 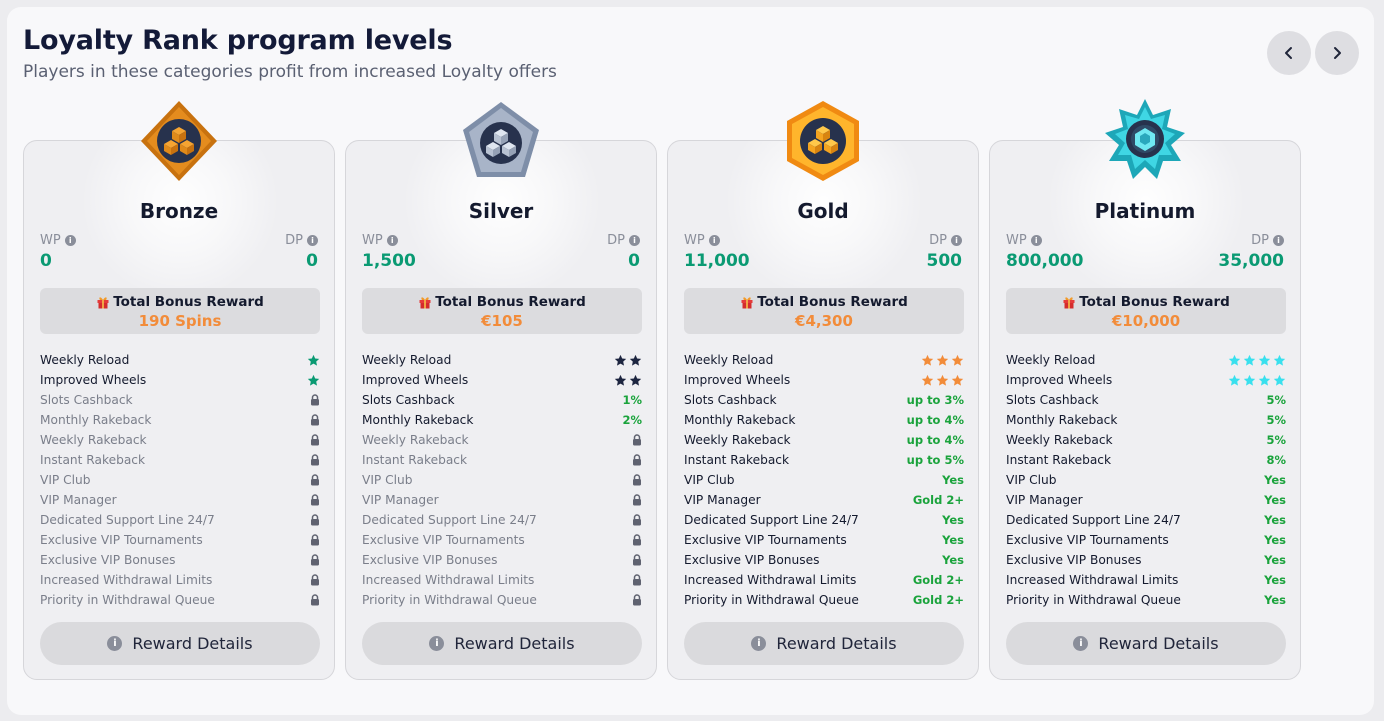 What do you see at coordinates (616, 240) in the screenshot?
I see `dp-label-text: DP` at bounding box center [616, 240].